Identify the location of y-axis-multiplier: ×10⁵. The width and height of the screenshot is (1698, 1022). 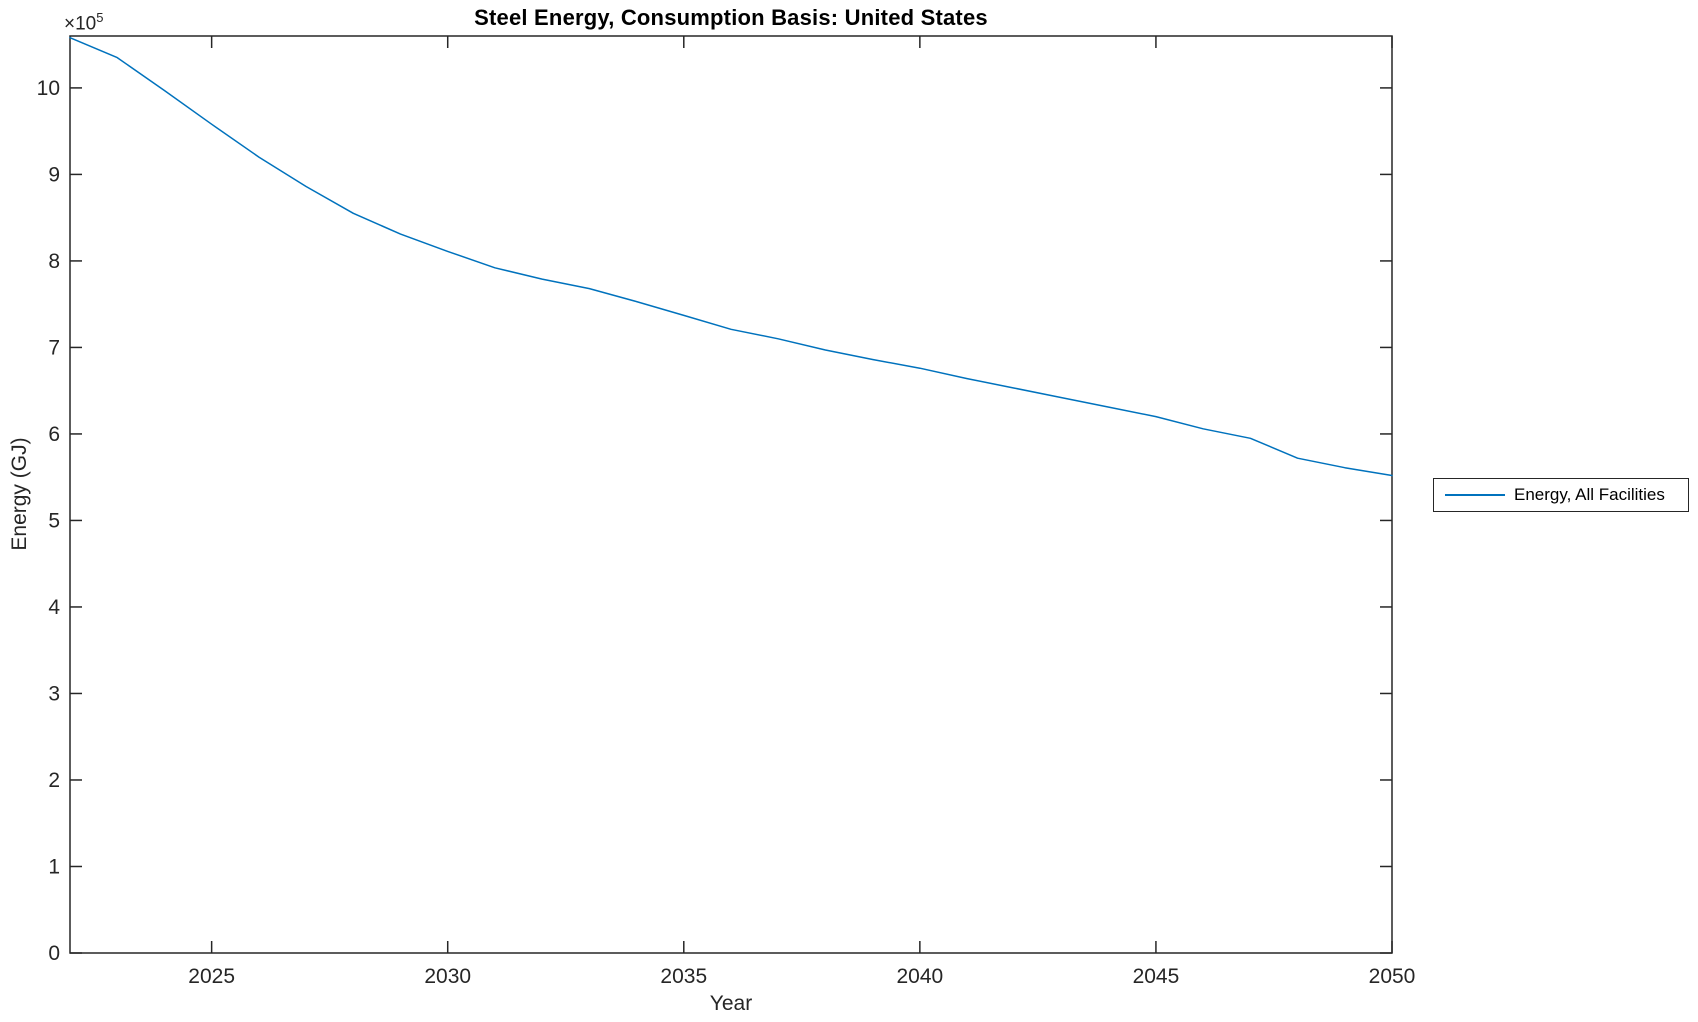
(83, 22).